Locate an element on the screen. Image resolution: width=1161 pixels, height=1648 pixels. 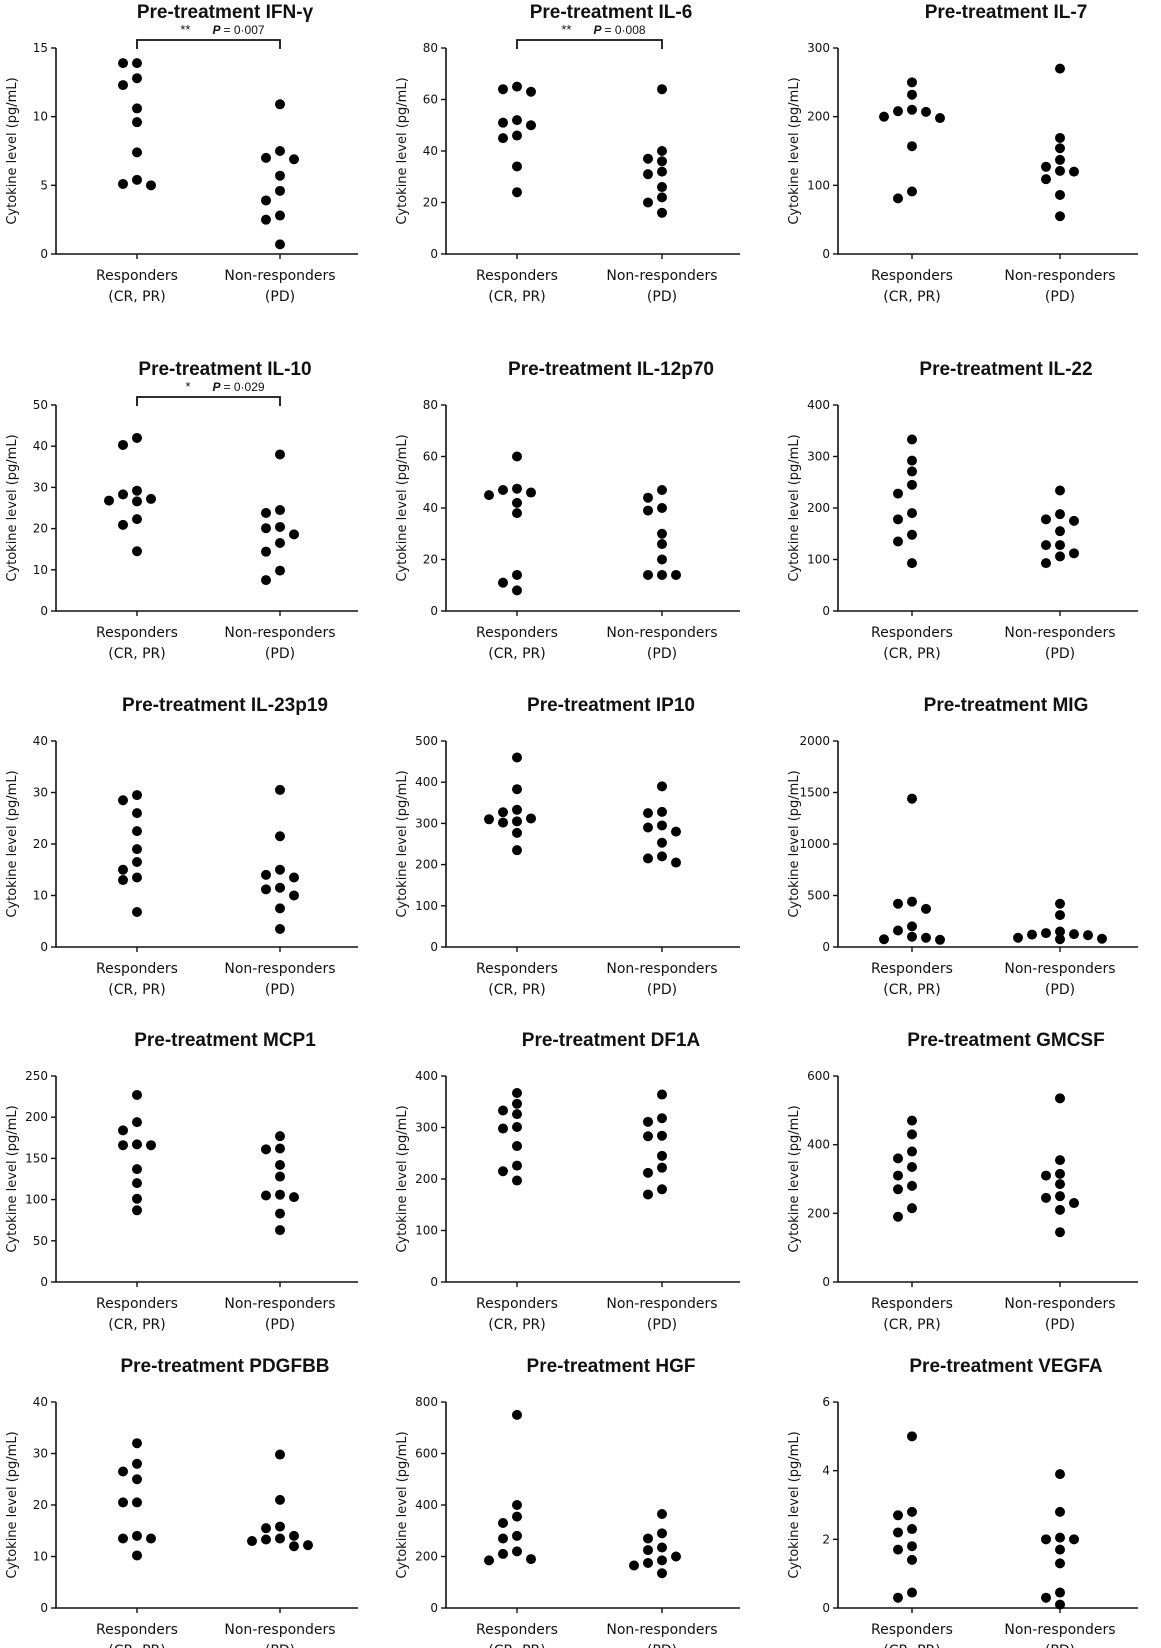
p-symbol: P is located at coordinates (598, 30).